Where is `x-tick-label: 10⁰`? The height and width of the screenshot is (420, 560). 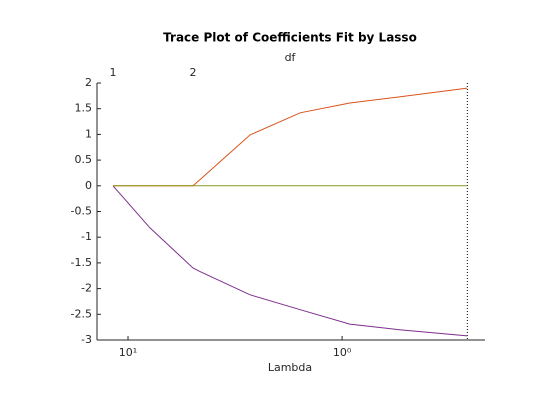 x-tick-label: 10⁰ is located at coordinates (342, 352).